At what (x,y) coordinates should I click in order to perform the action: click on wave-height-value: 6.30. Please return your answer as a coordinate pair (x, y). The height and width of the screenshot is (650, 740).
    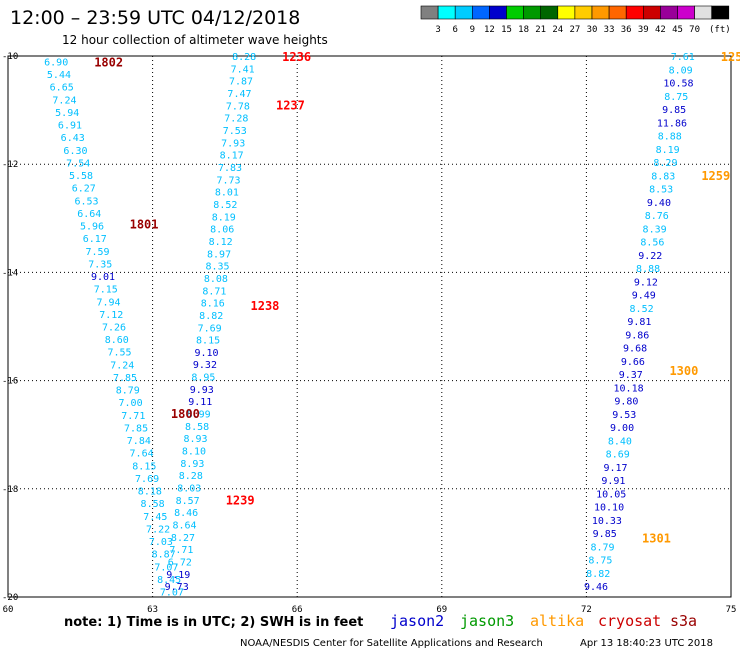
    Looking at the image, I should click on (75, 151).